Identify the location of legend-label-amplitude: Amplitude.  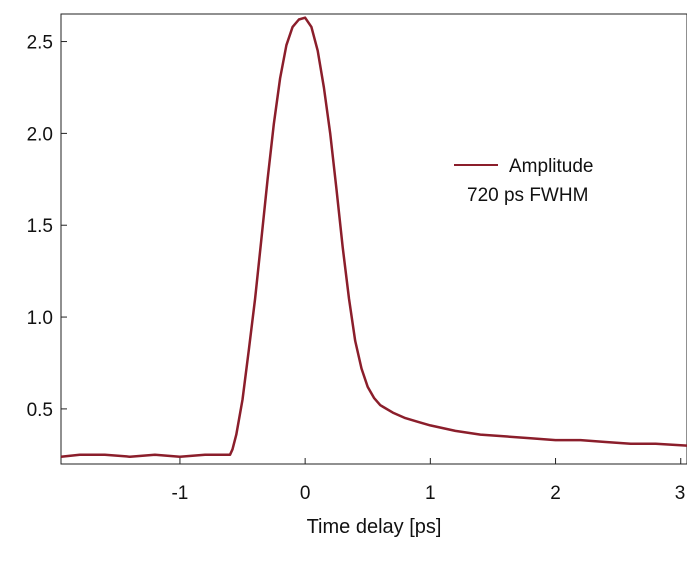
(551, 166).